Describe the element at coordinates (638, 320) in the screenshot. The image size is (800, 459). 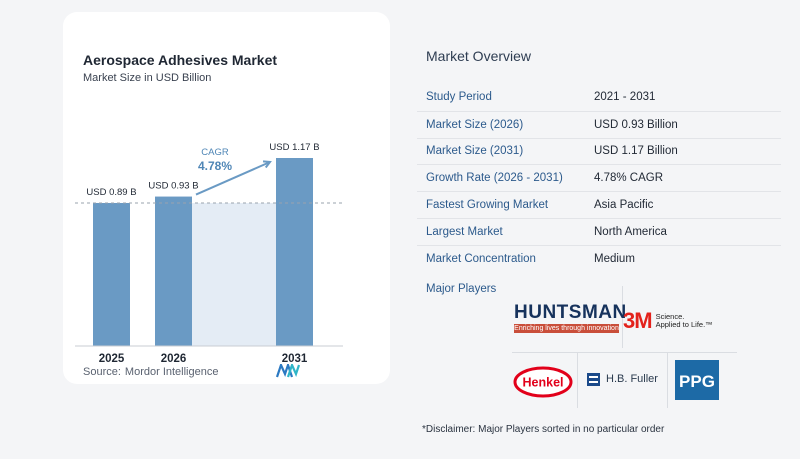
I see `3m-wordmark: 3M` at that location.